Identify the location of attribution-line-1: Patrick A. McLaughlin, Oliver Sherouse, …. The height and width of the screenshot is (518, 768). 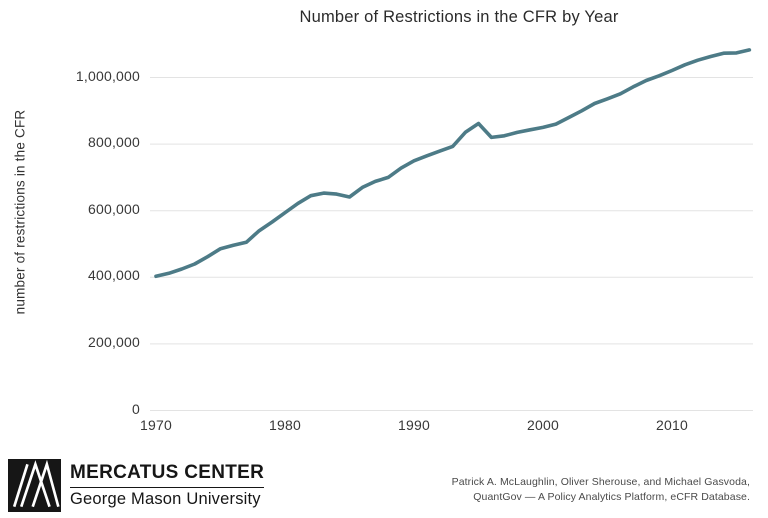
(600, 482).